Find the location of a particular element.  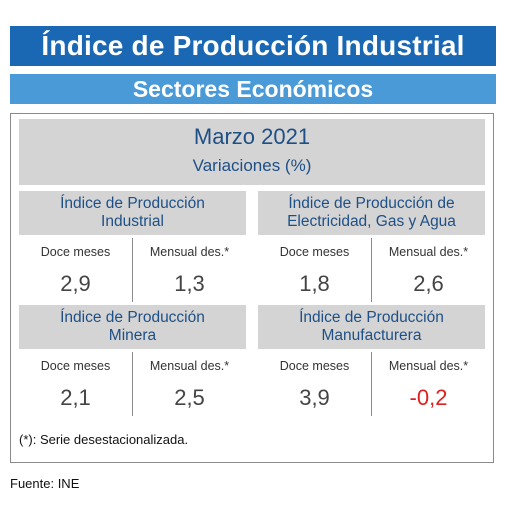

twelve-month-column: Doce meses 3,9 is located at coordinates (314, 384).